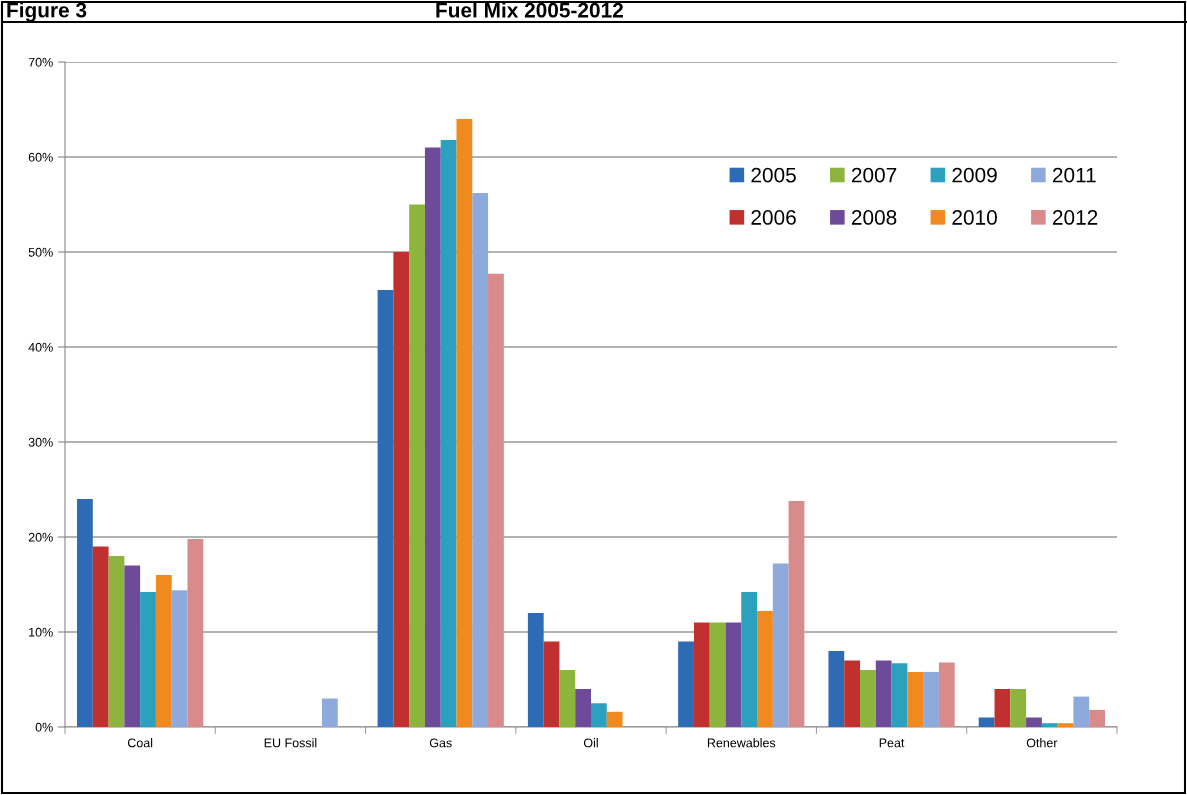  What do you see at coordinates (40, 442) in the screenshot?
I see `y-tick-label: 30%` at bounding box center [40, 442].